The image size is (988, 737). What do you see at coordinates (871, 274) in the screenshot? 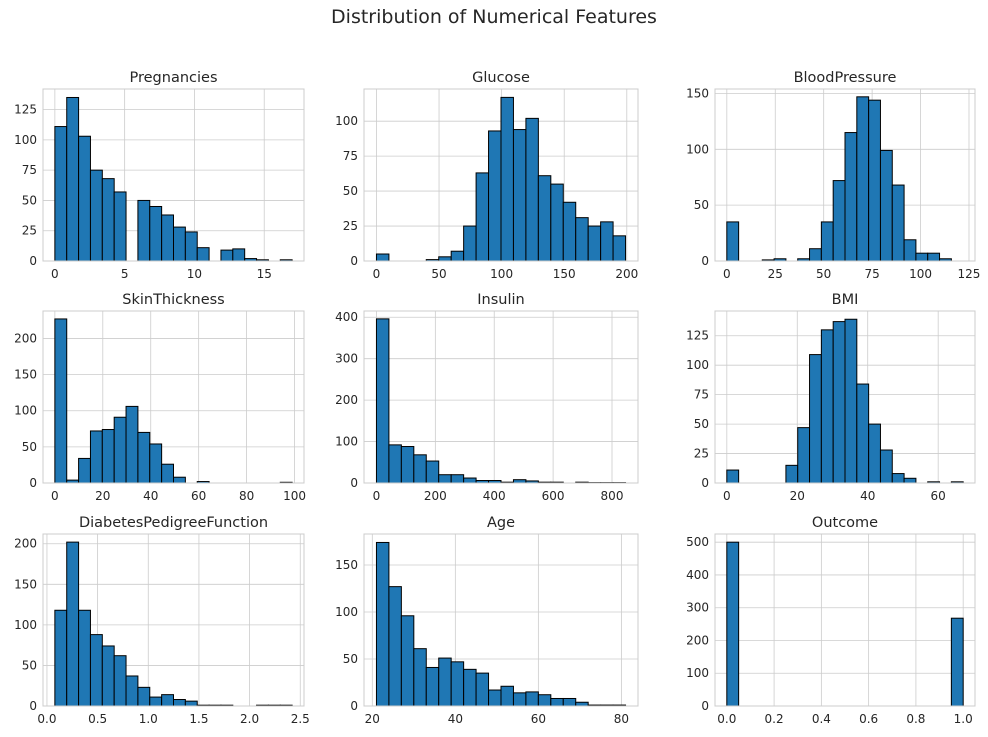
I see `x-tick-label: 75` at bounding box center [871, 274].